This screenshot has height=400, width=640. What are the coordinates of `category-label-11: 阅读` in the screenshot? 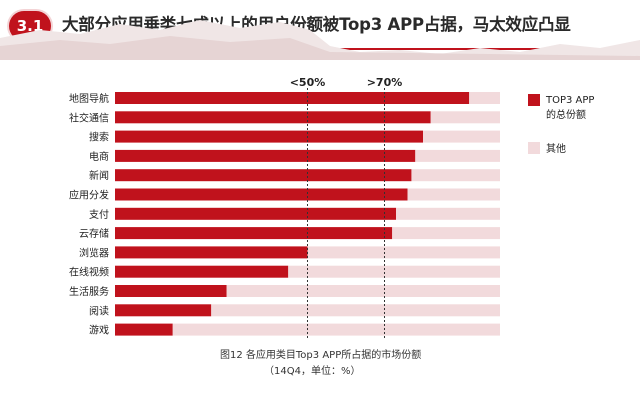 It's located at (99, 310).